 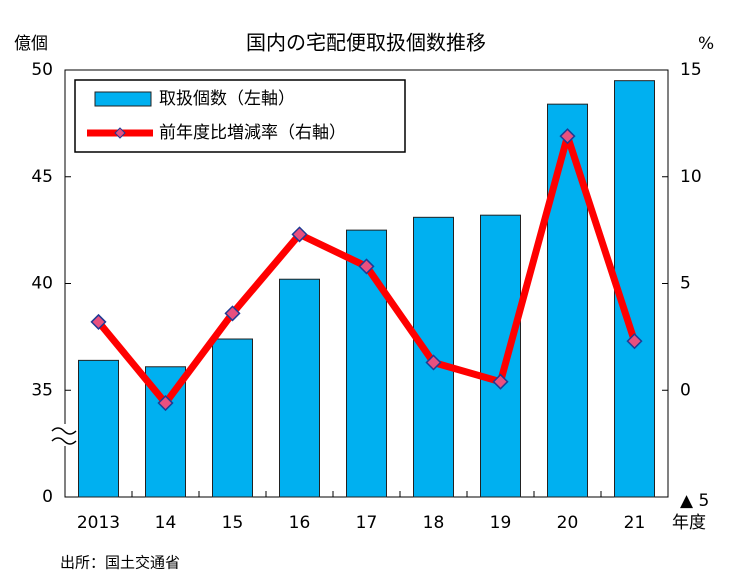 What do you see at coordinates (501, 523) in the screenshot?
I see `x-tick-label: 19` at bounding box center [501, 523].